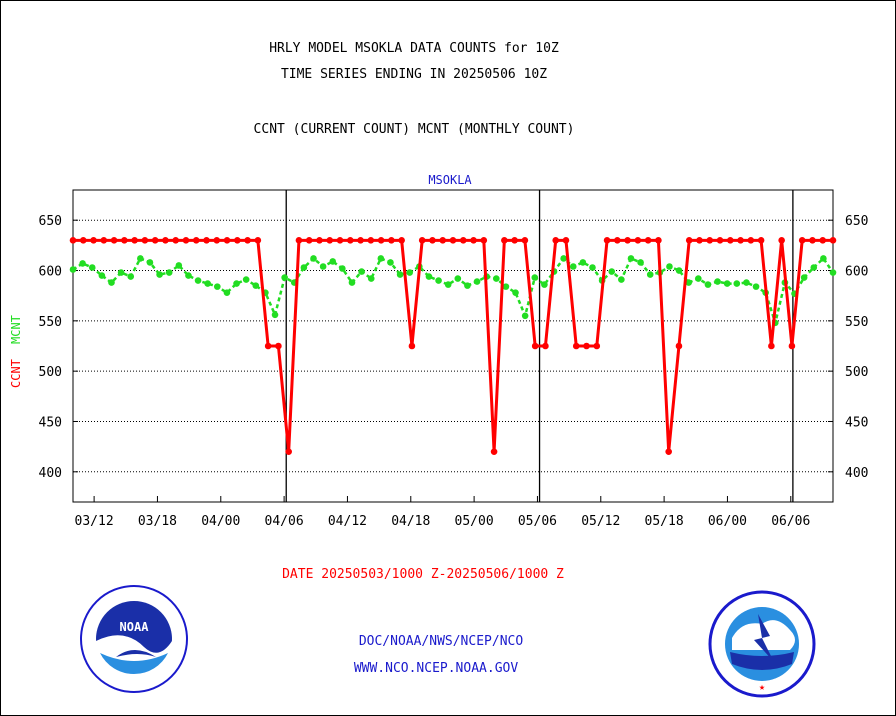  What do you see at coordinates (474, 521) in the screenshot?
I see `x-tick-label: 05/00` at bounding box center [474, 521].